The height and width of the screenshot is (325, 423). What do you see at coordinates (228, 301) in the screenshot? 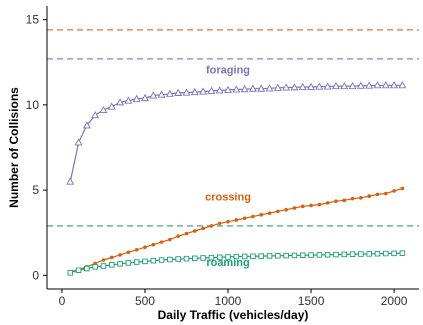
I see `x-tick-label: 1000` at bounding box center [228, 301].